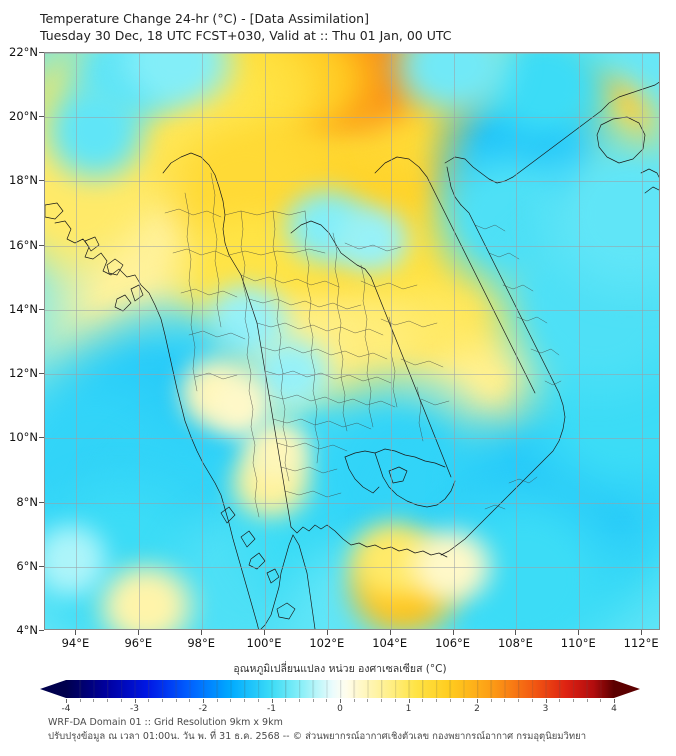 The height and width of the screenshot is (756, 676). I want to click on y-axis-tick-label: 16°N, so click(23, 244).